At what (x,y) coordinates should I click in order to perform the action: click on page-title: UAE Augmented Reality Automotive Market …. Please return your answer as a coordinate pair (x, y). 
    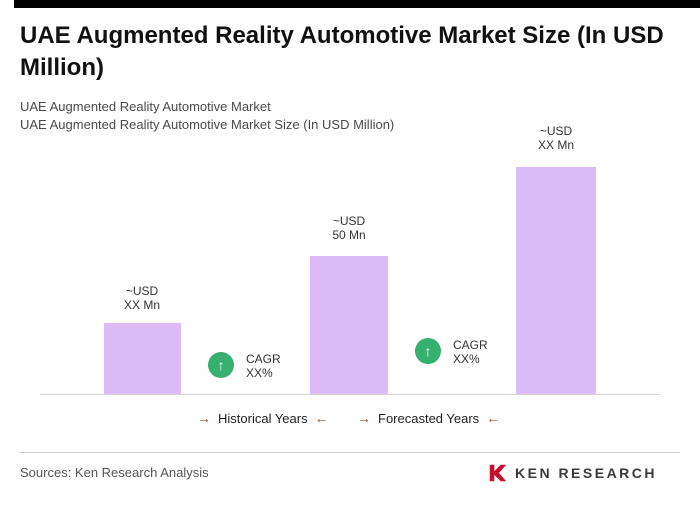
    Looking at the image, I should click on (342, 51).